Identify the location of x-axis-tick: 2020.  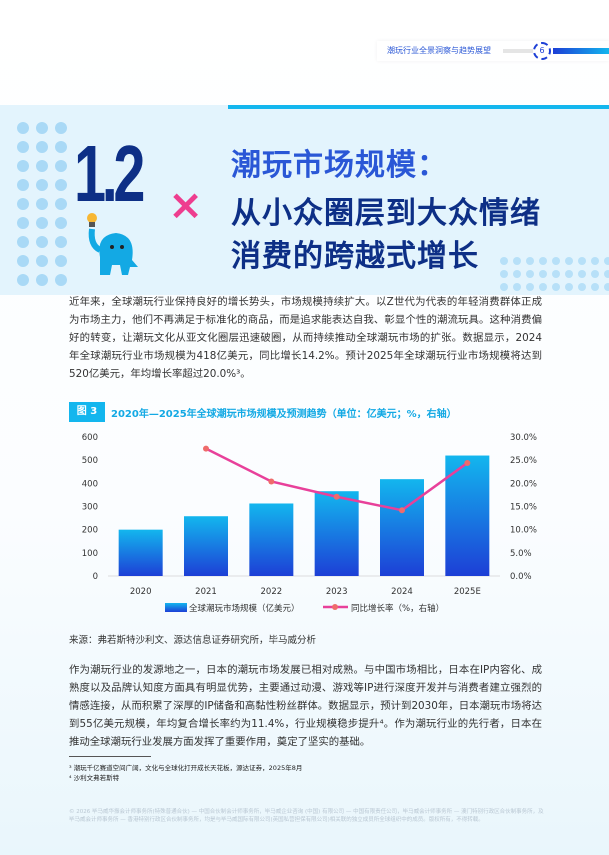
(141, 592).